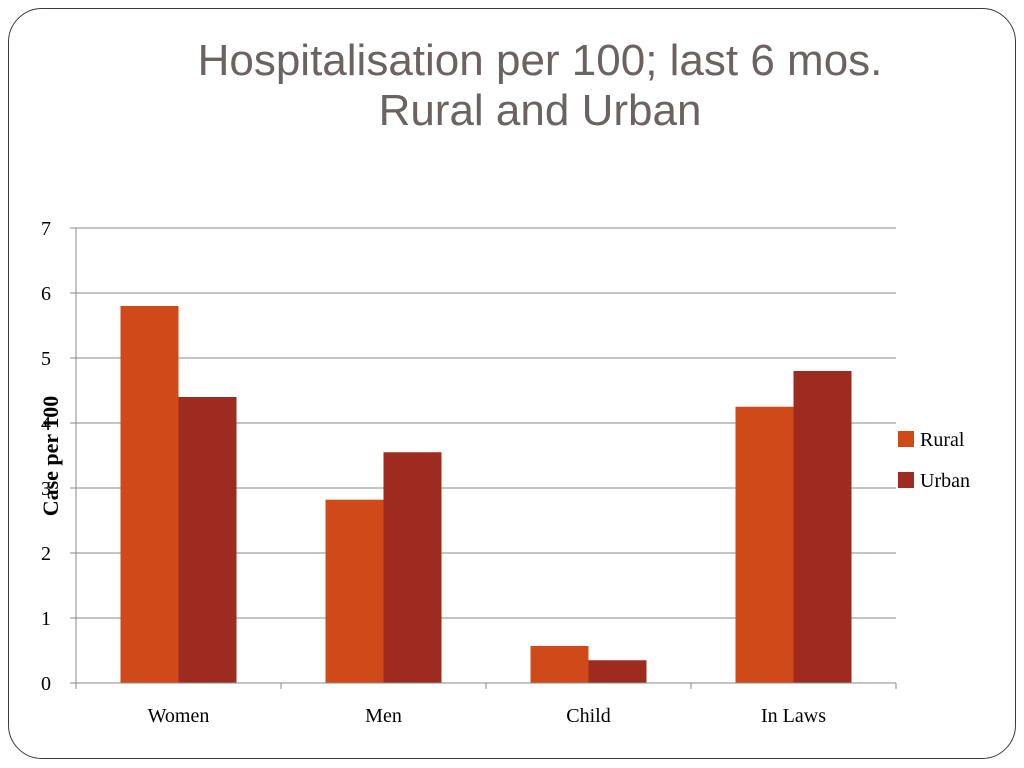 This screenshot has width=1024, height=768. Describe the element at coordinates (149, 494) in the screenshot. I see `bar-rural-women` at that location.